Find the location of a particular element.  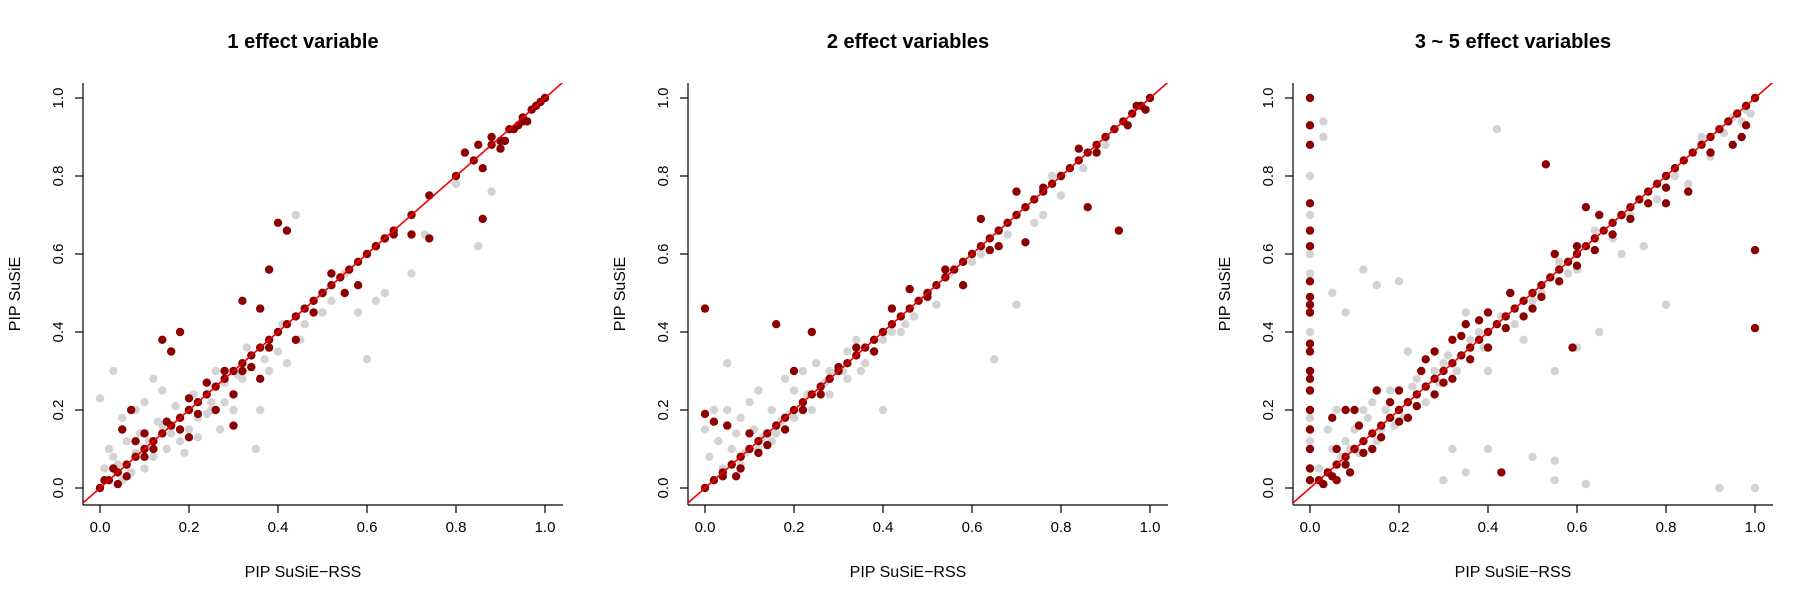

x-axis-label: PIP SuSiE−RSS is located at coordinates (908, 572).